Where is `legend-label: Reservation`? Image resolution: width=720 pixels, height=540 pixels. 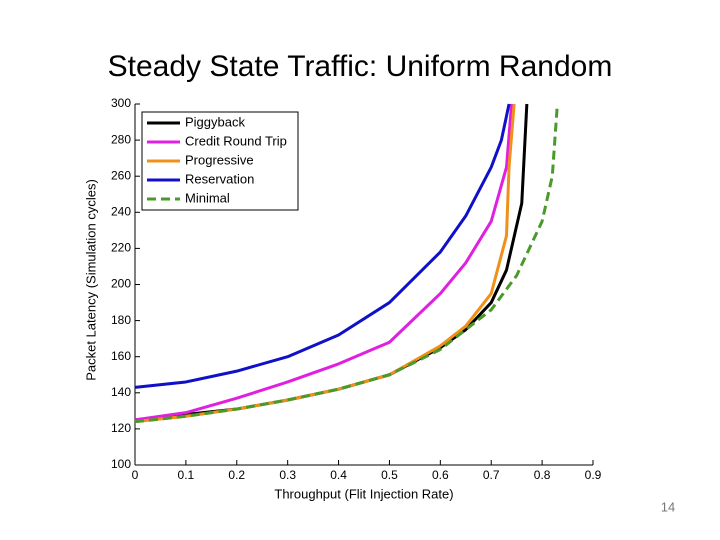
legend-label: Reservation is located at coordinates (219, 178).